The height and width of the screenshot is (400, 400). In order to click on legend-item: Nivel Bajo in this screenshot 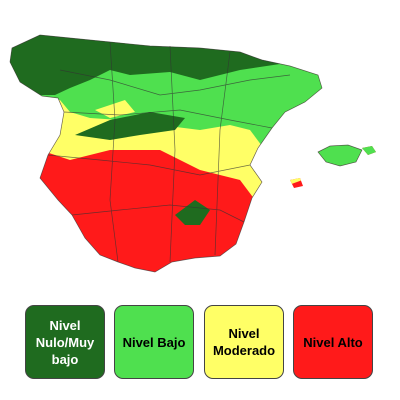, I will do `click(154, 342)`.